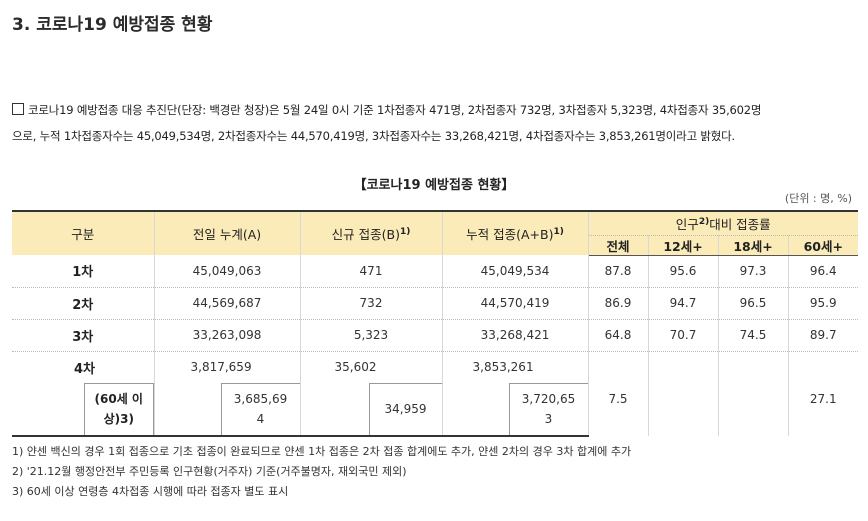  What do you see at coordinates (618, 303) in the screenshot?
I see `cell-all: 86.9` at bounding box center [618, 303].